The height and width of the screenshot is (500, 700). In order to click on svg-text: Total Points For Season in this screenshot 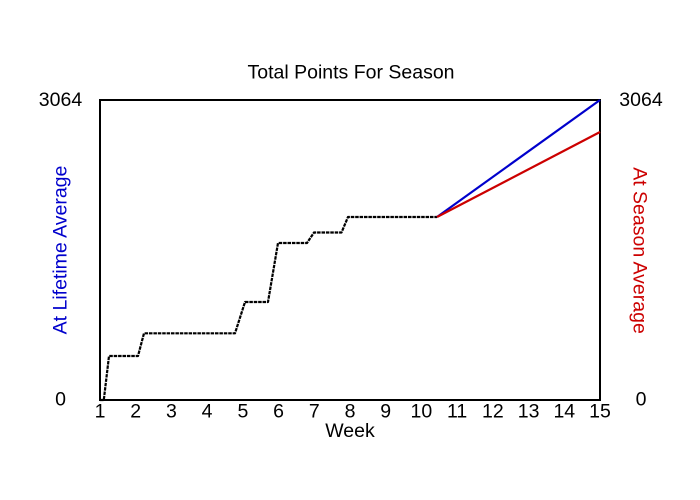, I will do `click(350, 73)`.